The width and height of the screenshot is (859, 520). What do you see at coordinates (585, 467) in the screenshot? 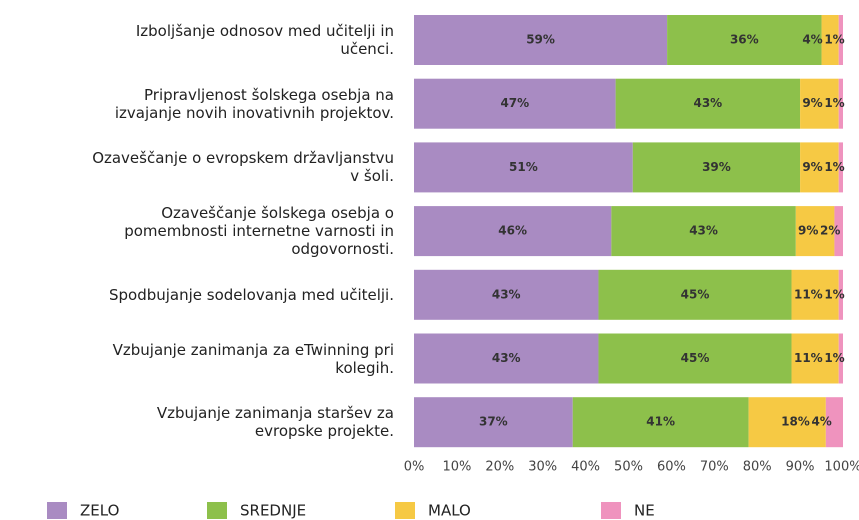
I see `x-tick-label: 40%` at bounding box center [585, 467].